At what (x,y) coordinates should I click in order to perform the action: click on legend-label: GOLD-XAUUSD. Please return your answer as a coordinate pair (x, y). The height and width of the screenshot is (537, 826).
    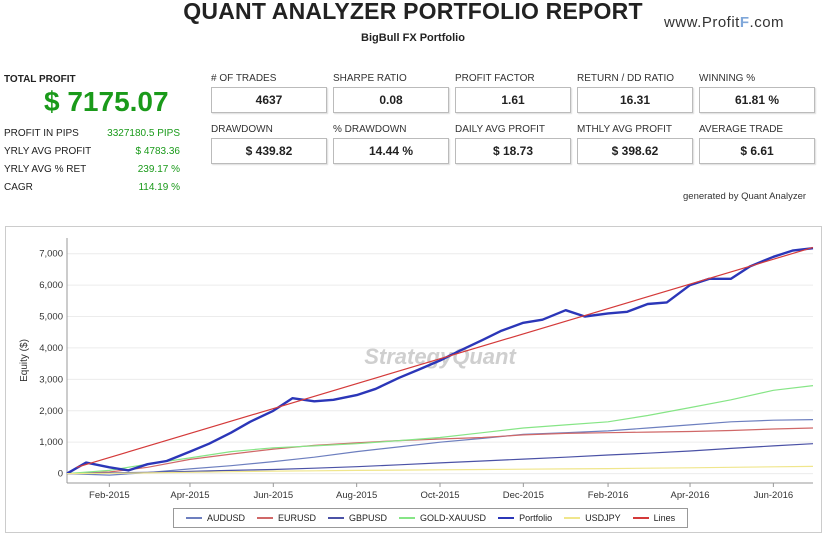
    Looking at the image, I should click on (453, 518).